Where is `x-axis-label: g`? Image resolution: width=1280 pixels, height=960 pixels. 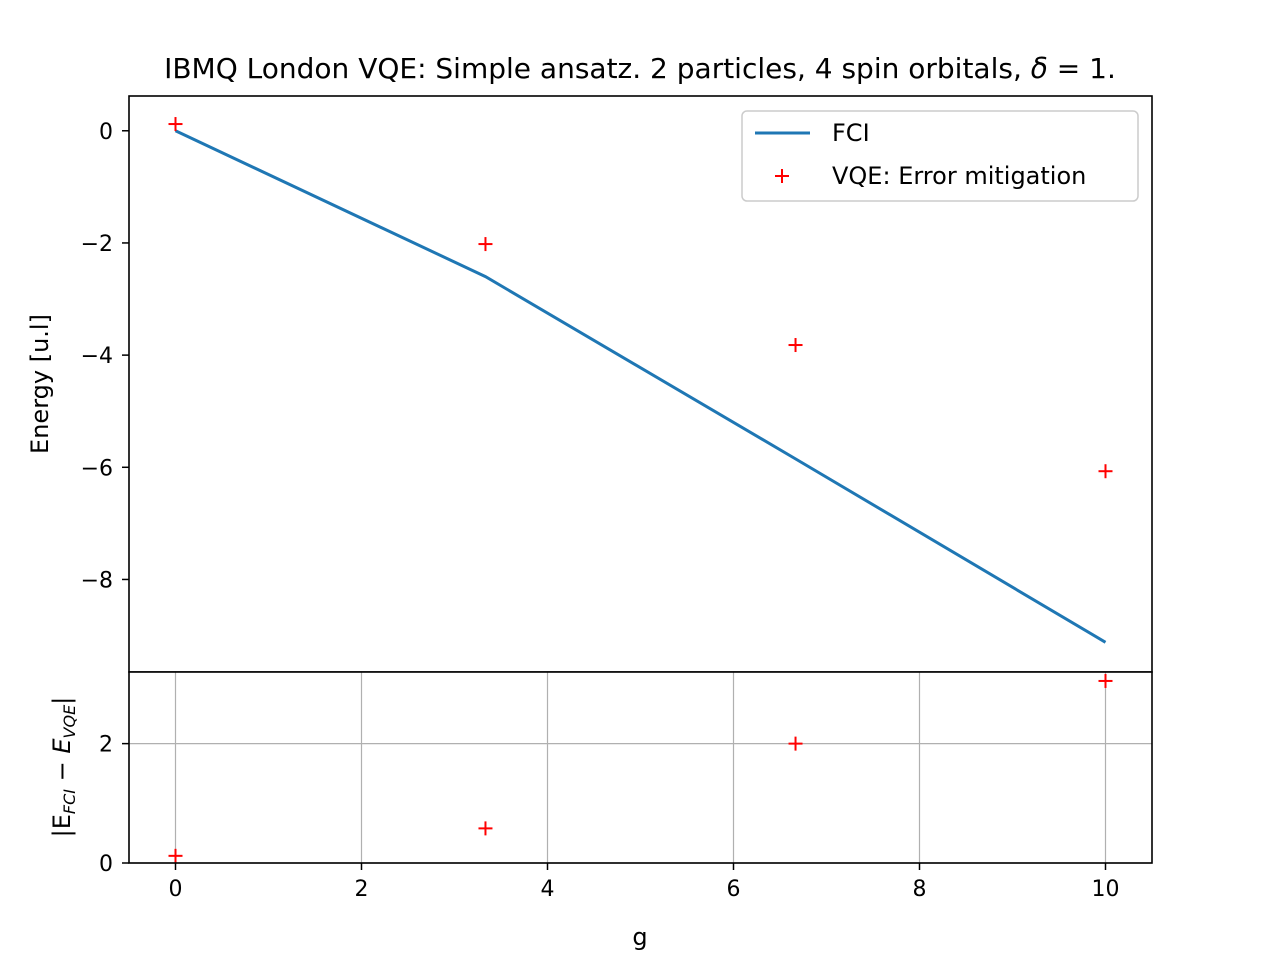
x-axis-label: g is located at coordinates (639, 937).